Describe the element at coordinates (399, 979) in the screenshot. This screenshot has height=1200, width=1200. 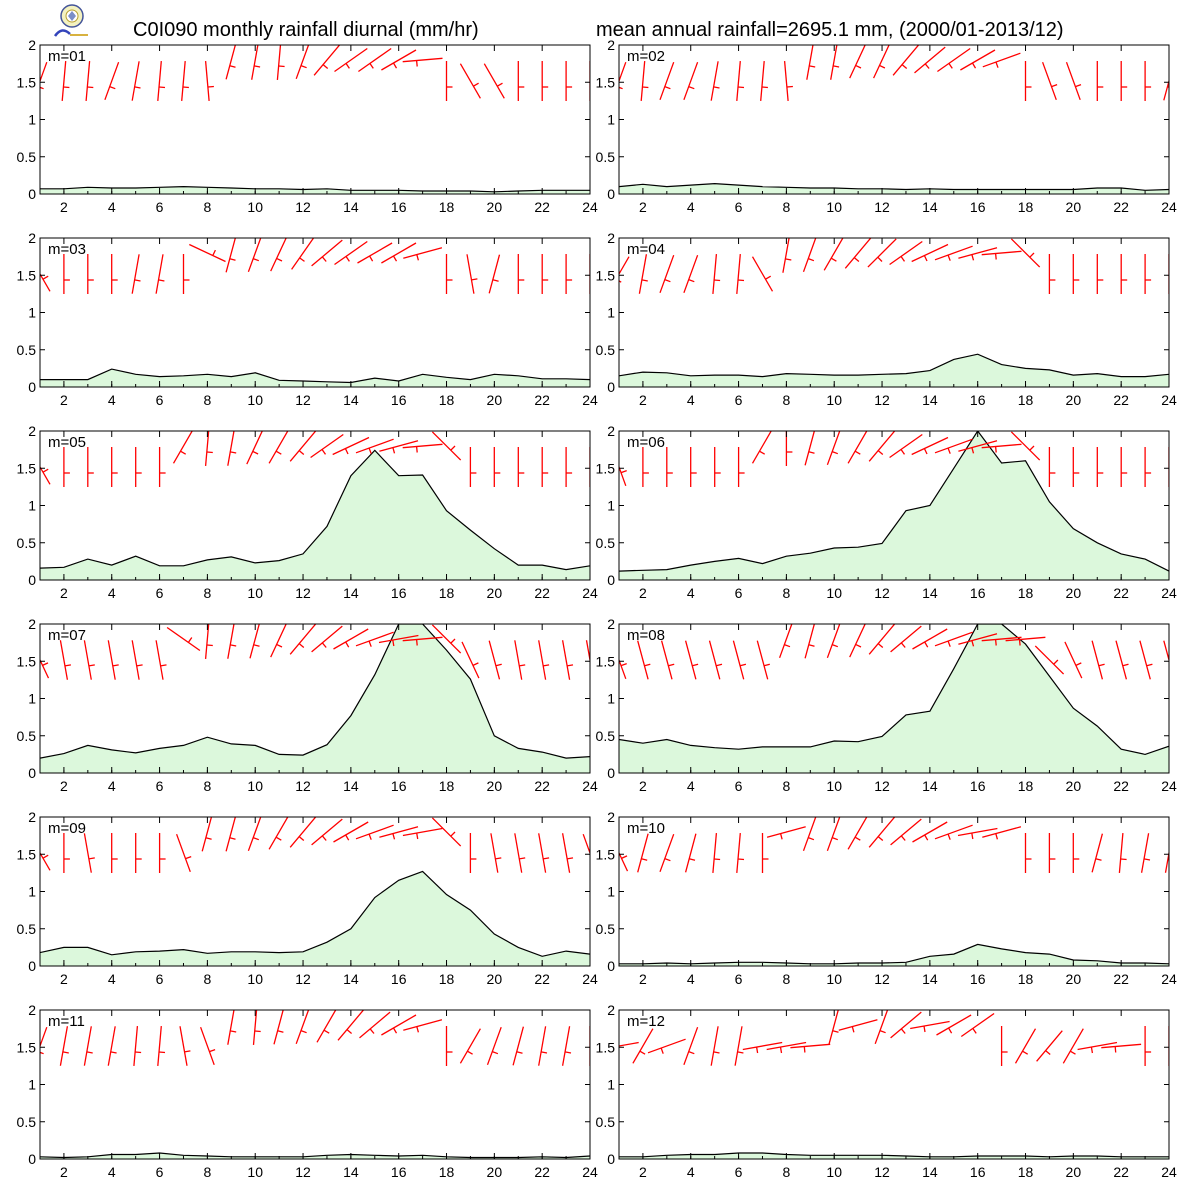
I see `x-tick-label: 16` at that location.